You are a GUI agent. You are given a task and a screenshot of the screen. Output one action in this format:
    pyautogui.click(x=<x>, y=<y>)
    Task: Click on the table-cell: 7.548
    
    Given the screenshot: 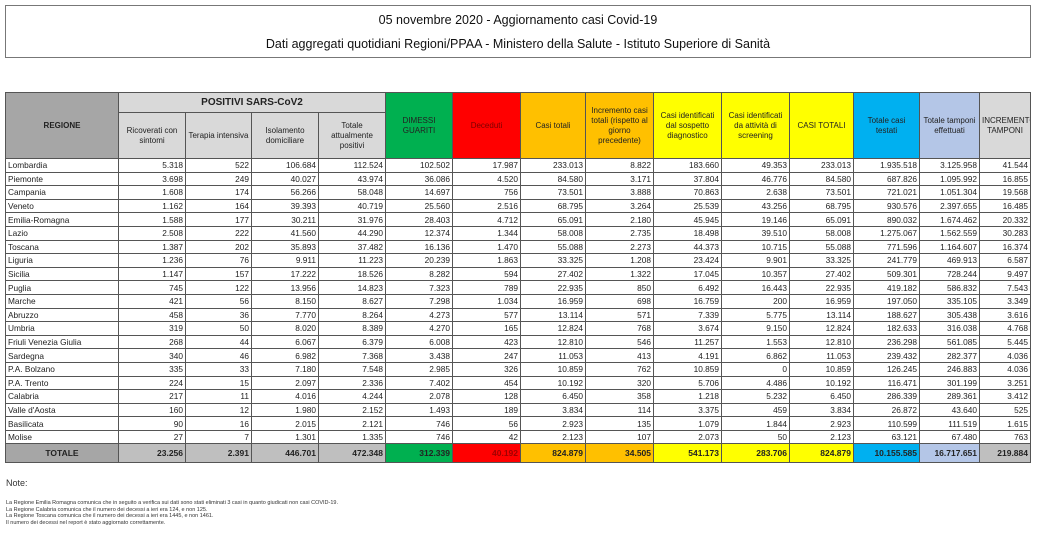 What is the action you would take?
    pyautogui.click(x=352, y=369)
    